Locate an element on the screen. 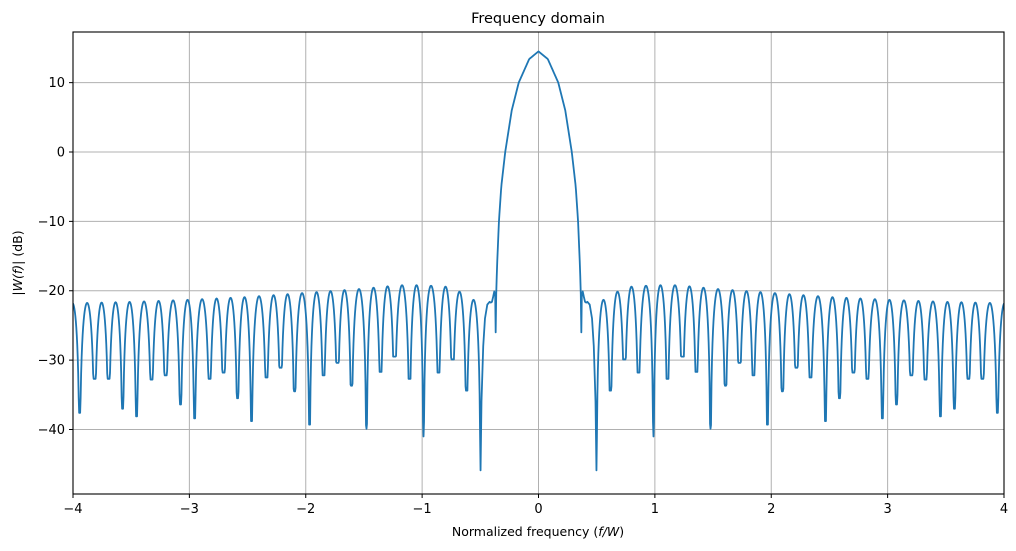 This screenshot has height=551, width=1016. y-tick-label: −30 is located at coordinates (51, 361).